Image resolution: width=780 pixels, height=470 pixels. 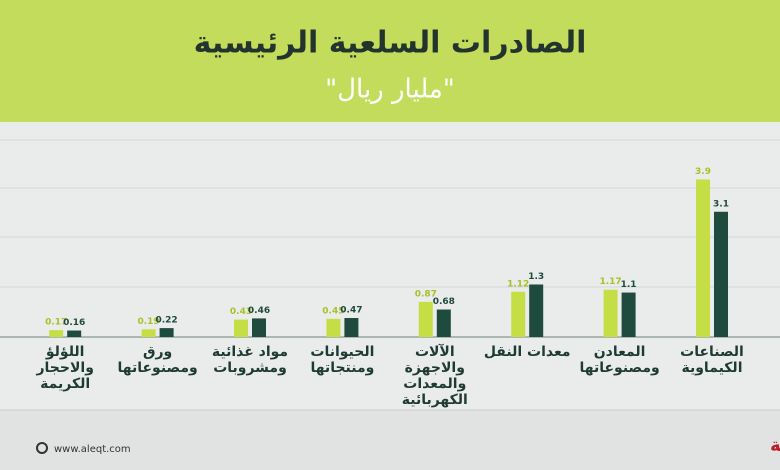 I want to click on footer-band, so click(x=390, y=440).